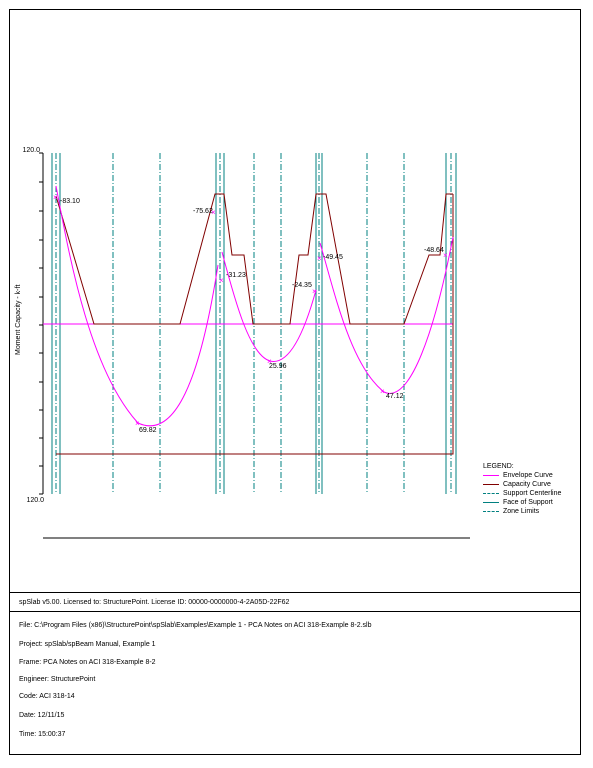 Image resolution: width=593 pixels, height=768 pixels. Describe the element at coordinates (57, 679) in the screenshot. I see `engineer-name: Engineer: StructurePoint` at that location.